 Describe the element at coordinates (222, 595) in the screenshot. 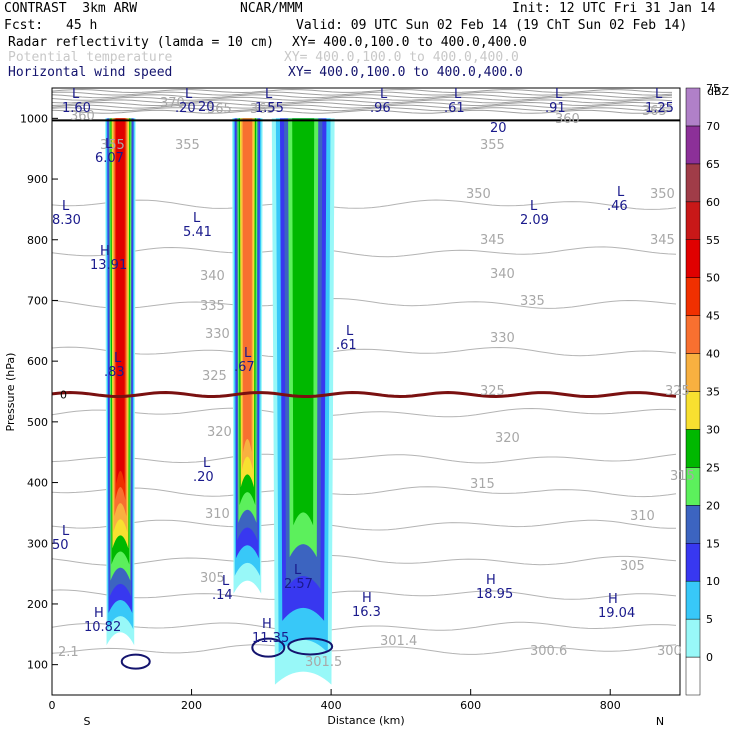

I see `extremum-value: .14` at that location.